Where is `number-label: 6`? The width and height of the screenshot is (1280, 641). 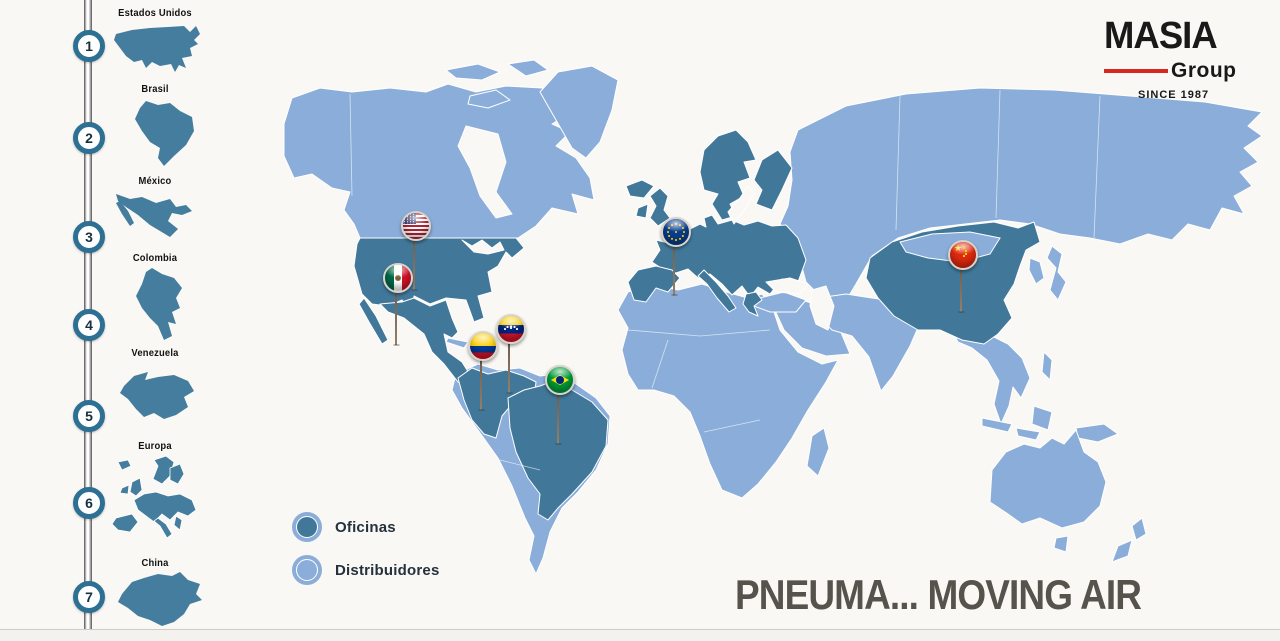
number-label: 6 is located at coordinates (89, 503).